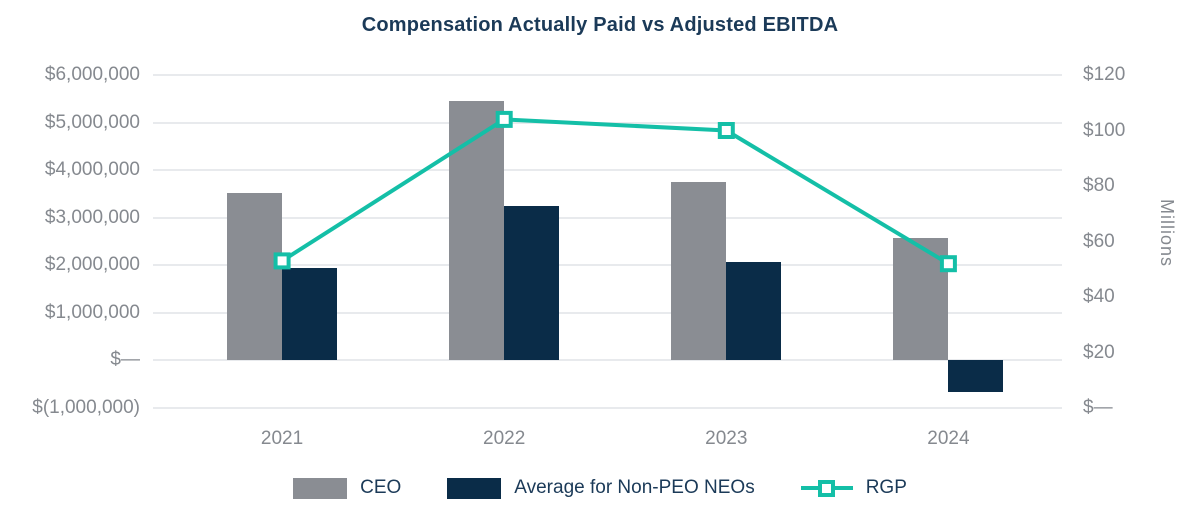  Describe the element at coordinates (477, 231) in the screenshot. I see `bar-ceo-2022` at that location.